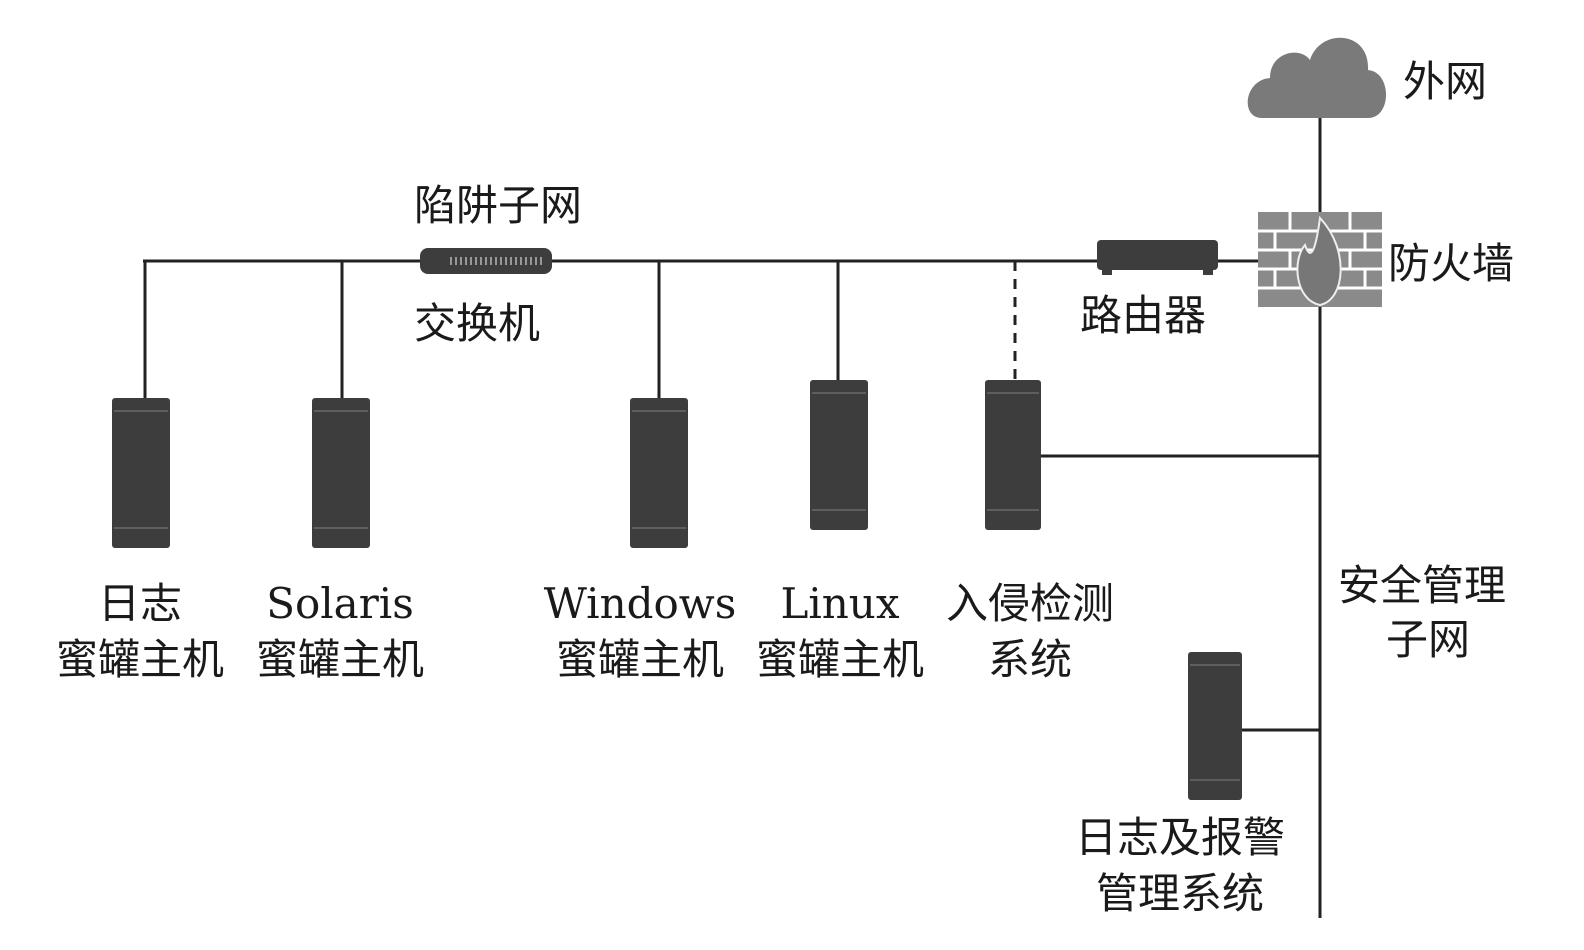  What do you see at coordinates (1013, 455) in the screenshot?
I see `server-icon-ids` at bounding box center [1013, 455].